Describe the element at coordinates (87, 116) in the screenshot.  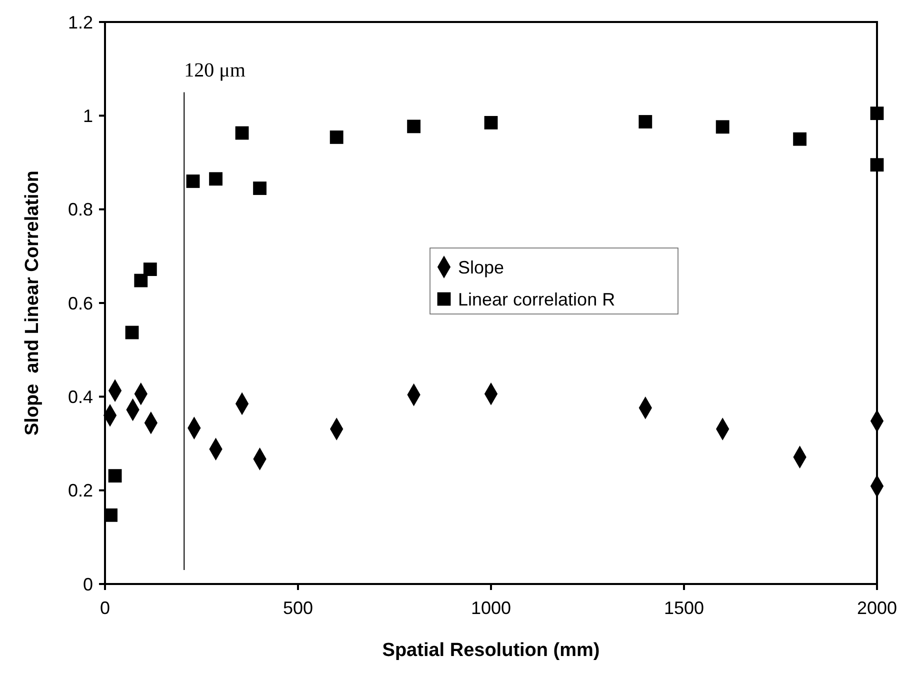
I see `y-tick-label: 1` at that location.